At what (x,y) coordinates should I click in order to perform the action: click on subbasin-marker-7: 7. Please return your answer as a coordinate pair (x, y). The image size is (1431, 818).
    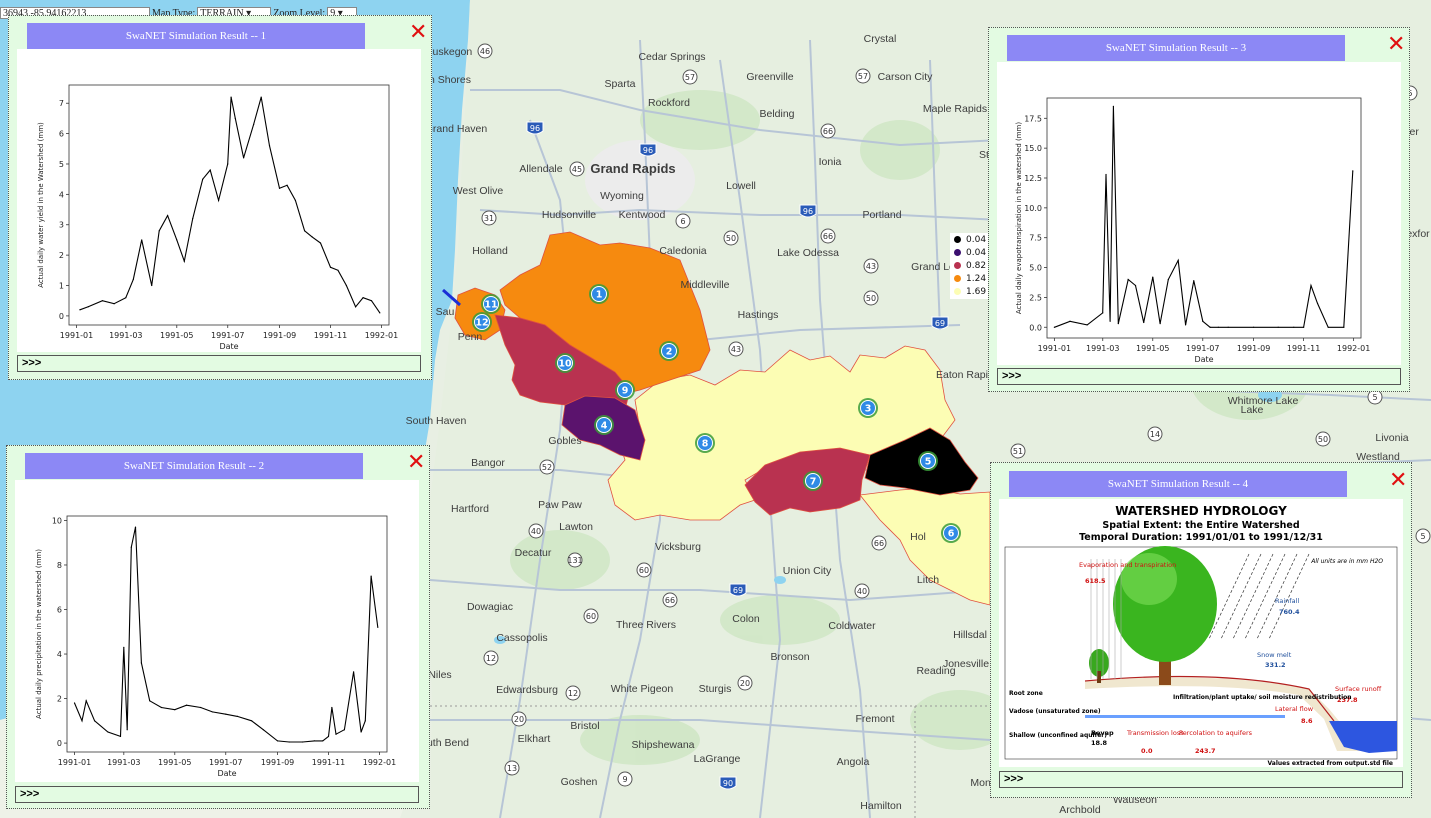
    Looking at the image, I should click on (813, 481).